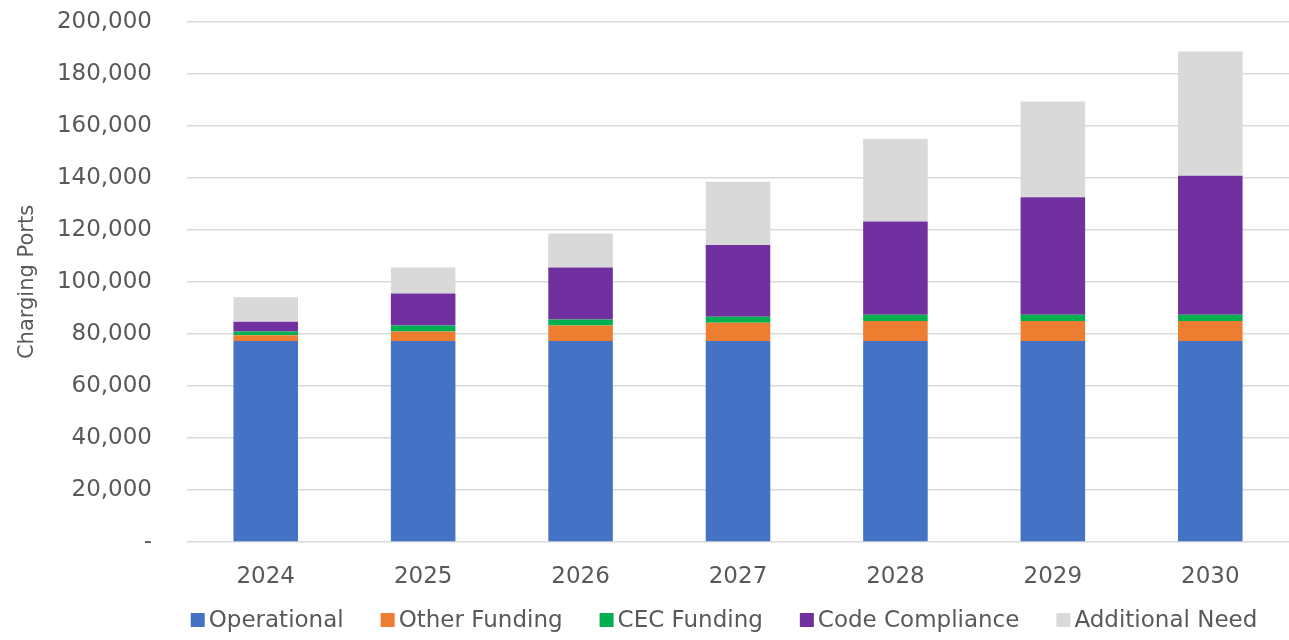 This screenshot has width=1289, height=640. I want to click on y-tick-label: 180,000, so click(104, 71).